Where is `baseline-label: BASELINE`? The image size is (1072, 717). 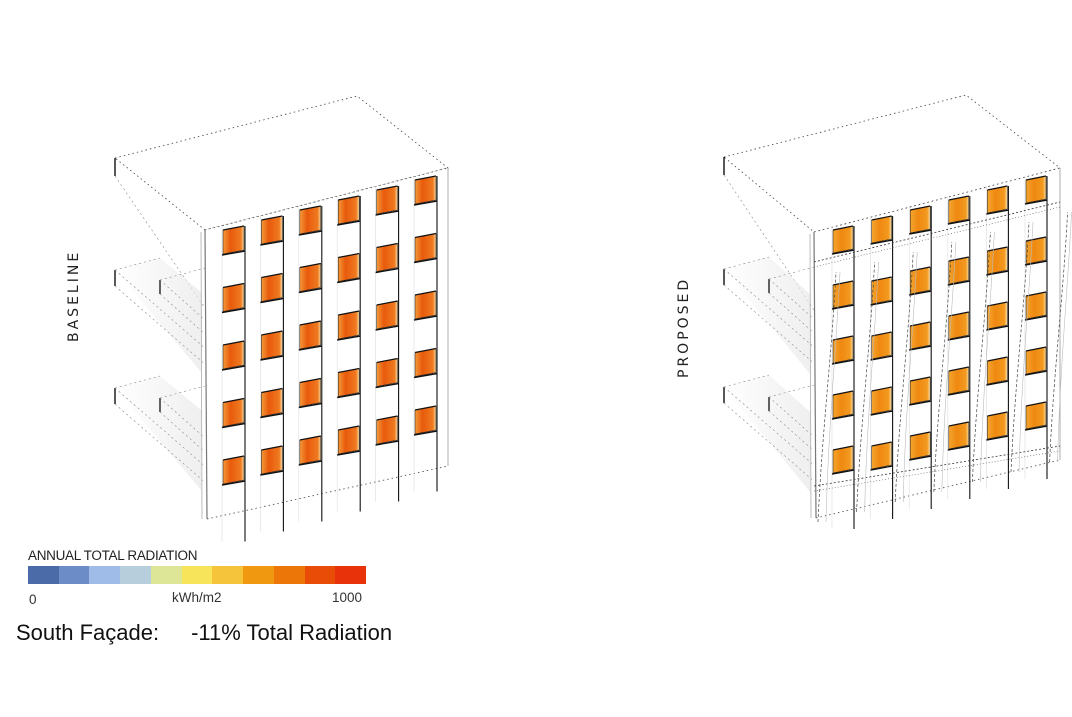
baseline-label: BASELINE is located at coordinates (74, 295).